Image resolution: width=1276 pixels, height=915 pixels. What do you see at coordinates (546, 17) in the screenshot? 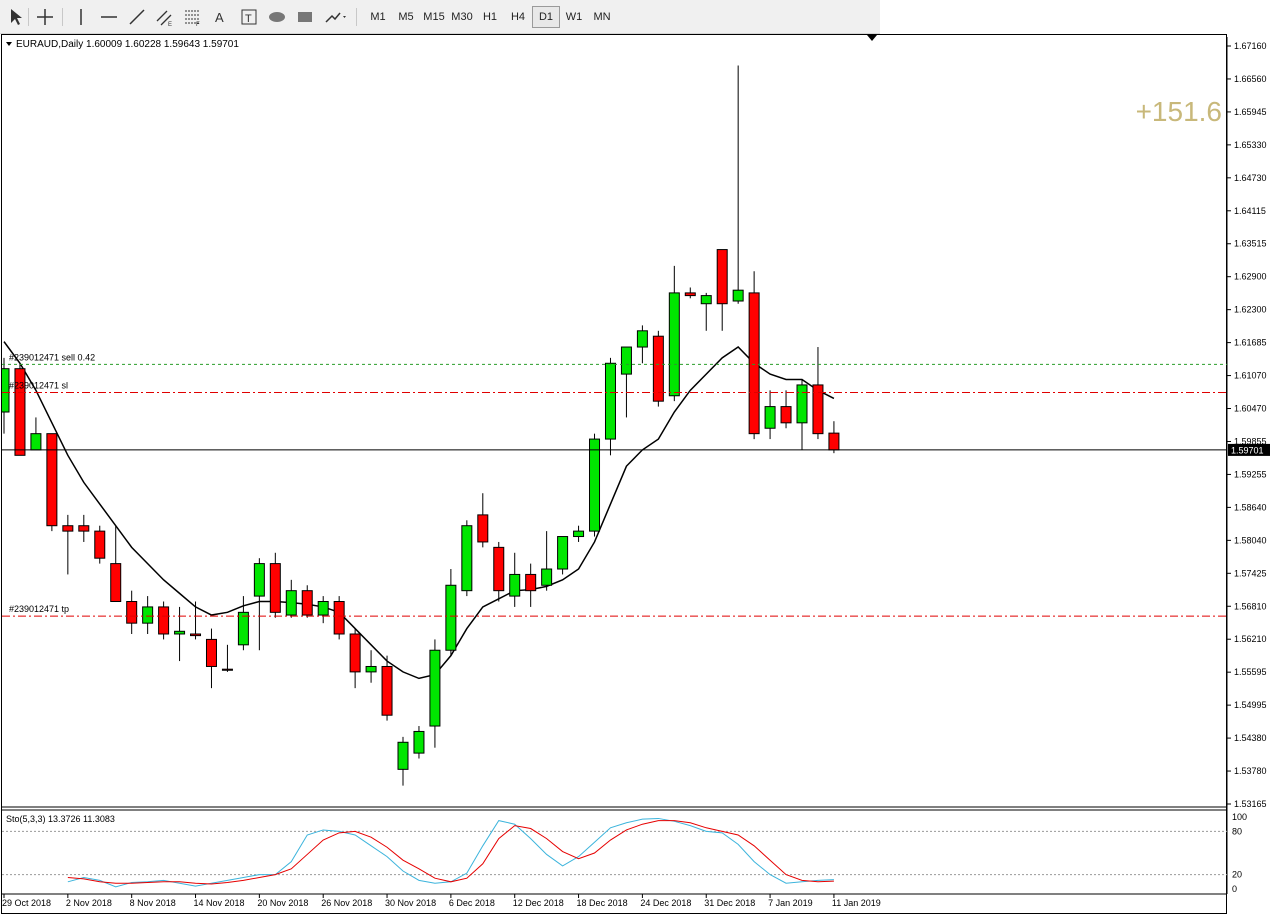
I see `timeframe-d1-button: D1` at bounding box center [546, 17].